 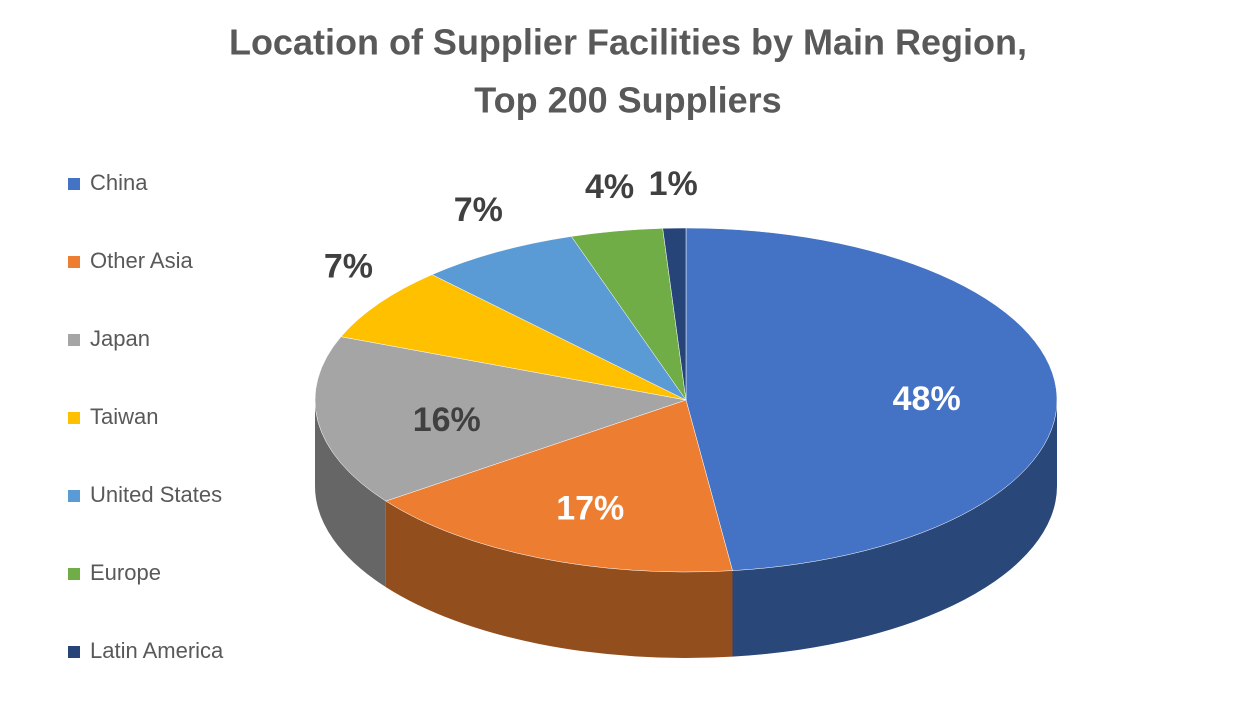 What do you see at coordinates (447, 420) in the screenshot?
I see `data-label: 16%` at bounding box center [447, 420].